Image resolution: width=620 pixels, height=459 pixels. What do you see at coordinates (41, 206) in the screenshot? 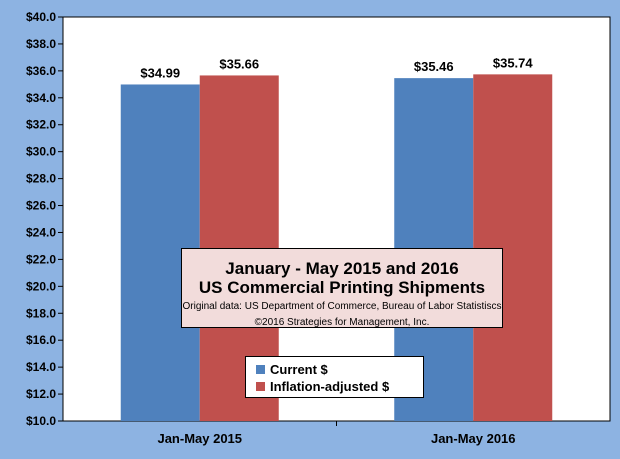
I see `y-tick-label: $26.0` at bounding box center [41, 206].